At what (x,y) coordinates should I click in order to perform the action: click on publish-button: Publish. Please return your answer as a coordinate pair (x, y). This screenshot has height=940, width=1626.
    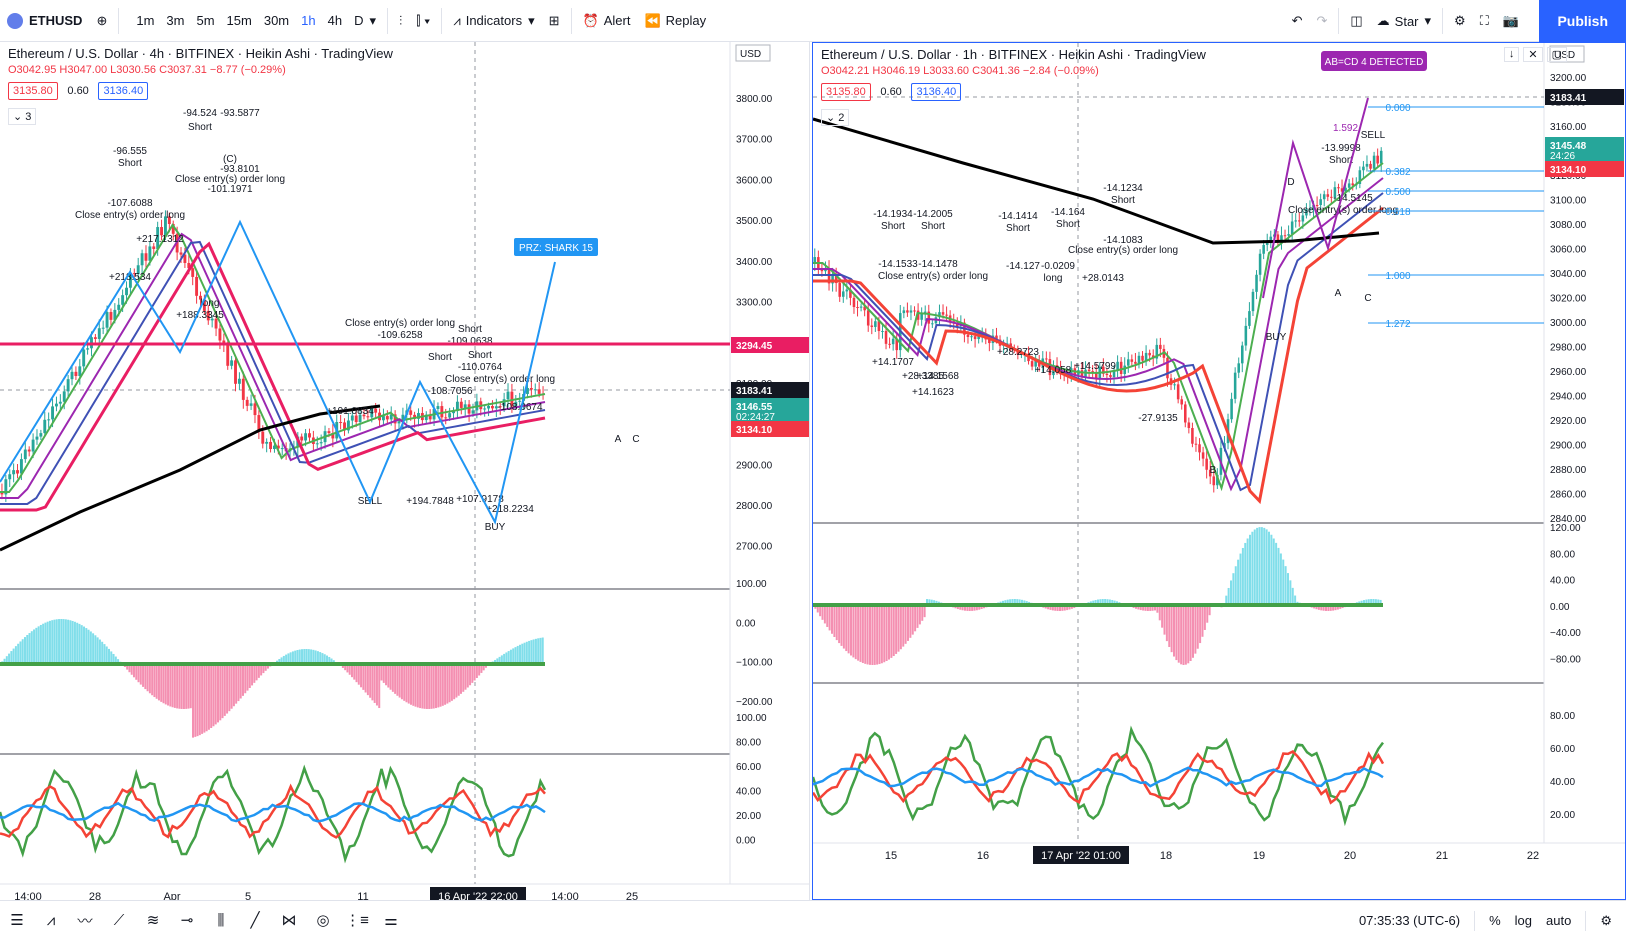
    Looking at the image, I should click on (1582, 21).